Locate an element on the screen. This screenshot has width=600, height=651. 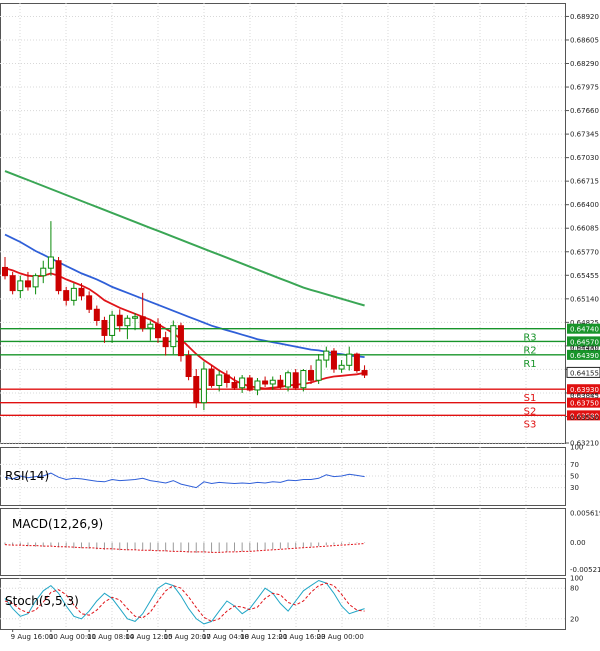
extra-price-label: 0.63550 is located at coordinates (584, 418).